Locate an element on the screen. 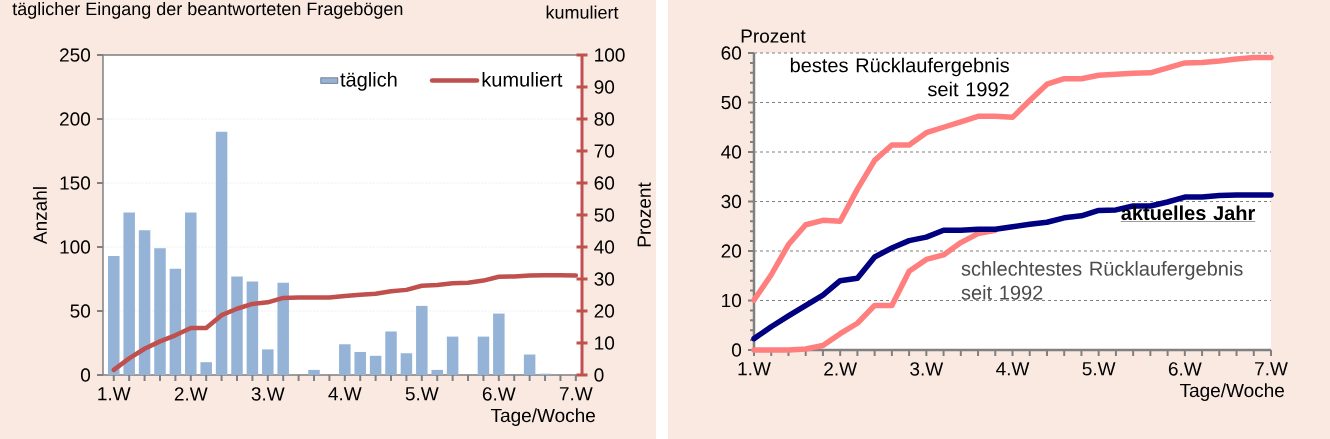  y-tick-label: 250 is located at coordinates (75, 55).